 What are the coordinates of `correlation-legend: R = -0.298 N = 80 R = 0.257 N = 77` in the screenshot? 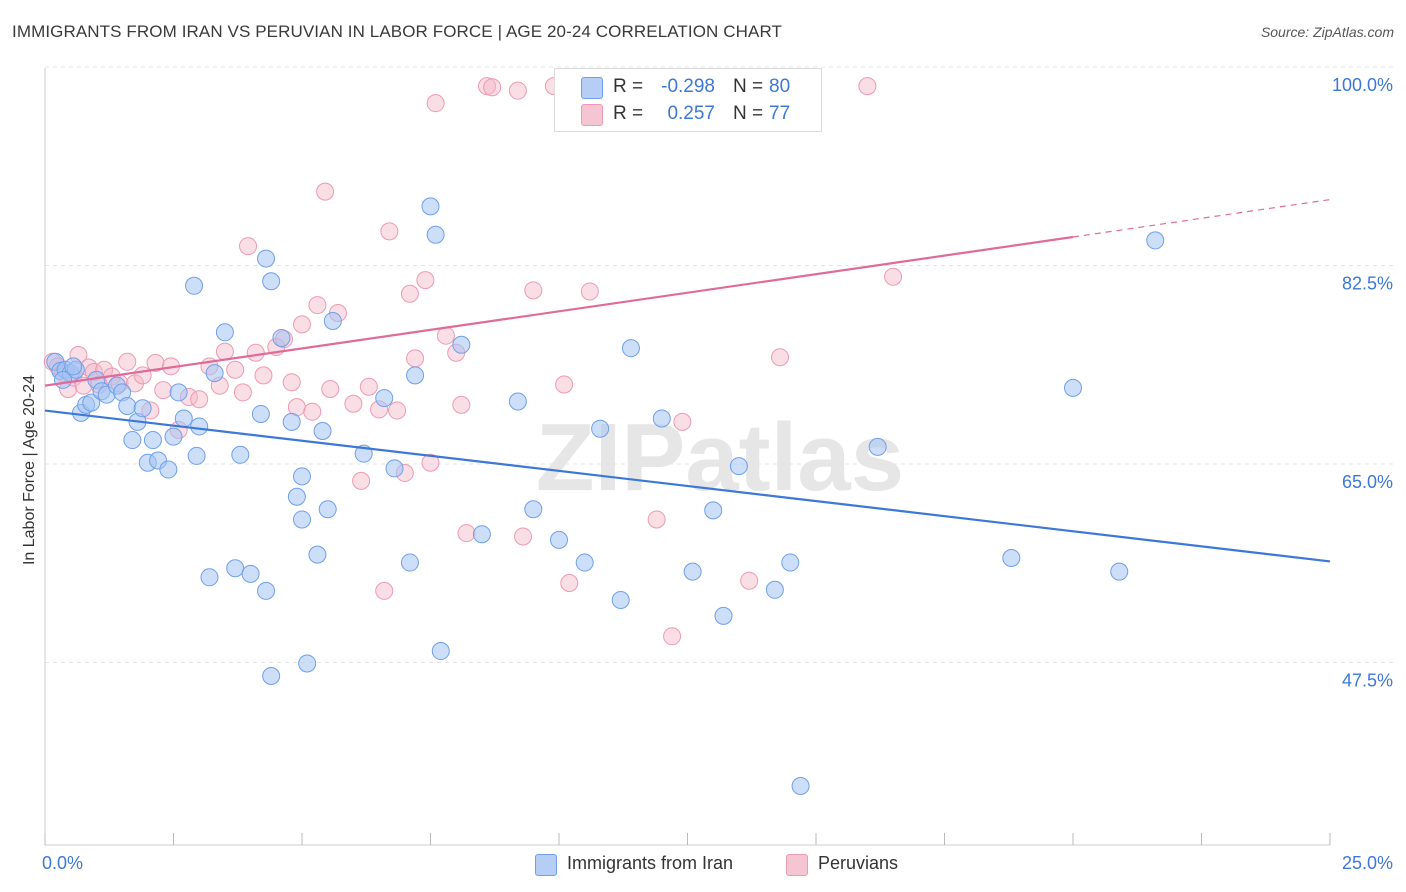 It's located at (688, 100).